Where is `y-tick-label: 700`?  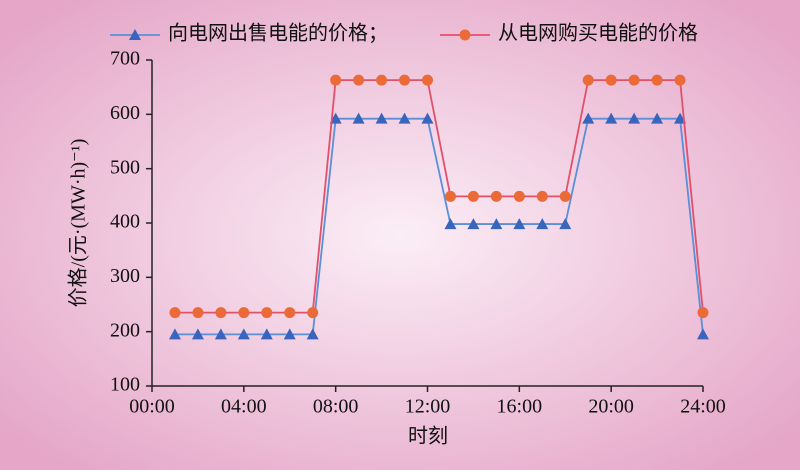 y-tick-label: 700 is located at coordinates (125, 59).